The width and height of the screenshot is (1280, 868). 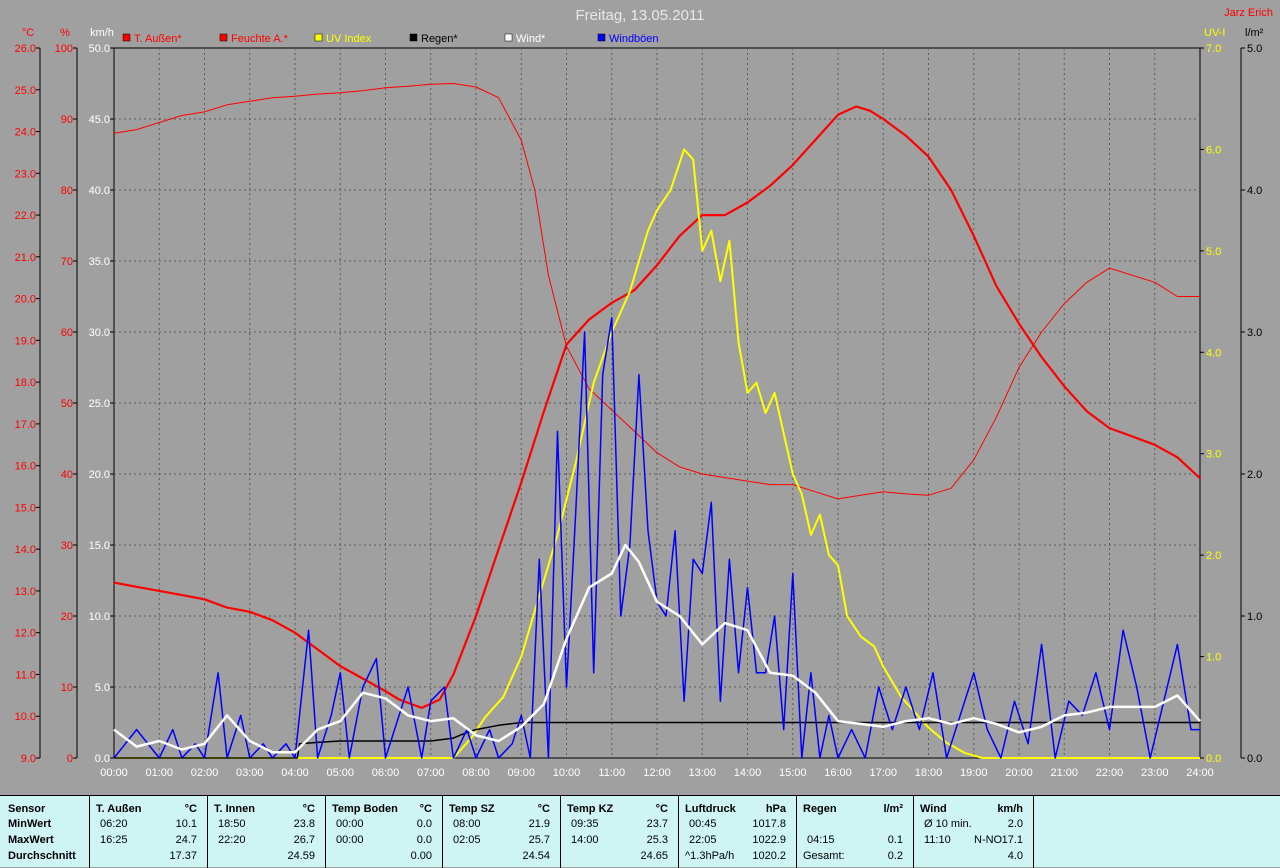 I want to click on max-time: 02:05, so click(x=467, y=840).